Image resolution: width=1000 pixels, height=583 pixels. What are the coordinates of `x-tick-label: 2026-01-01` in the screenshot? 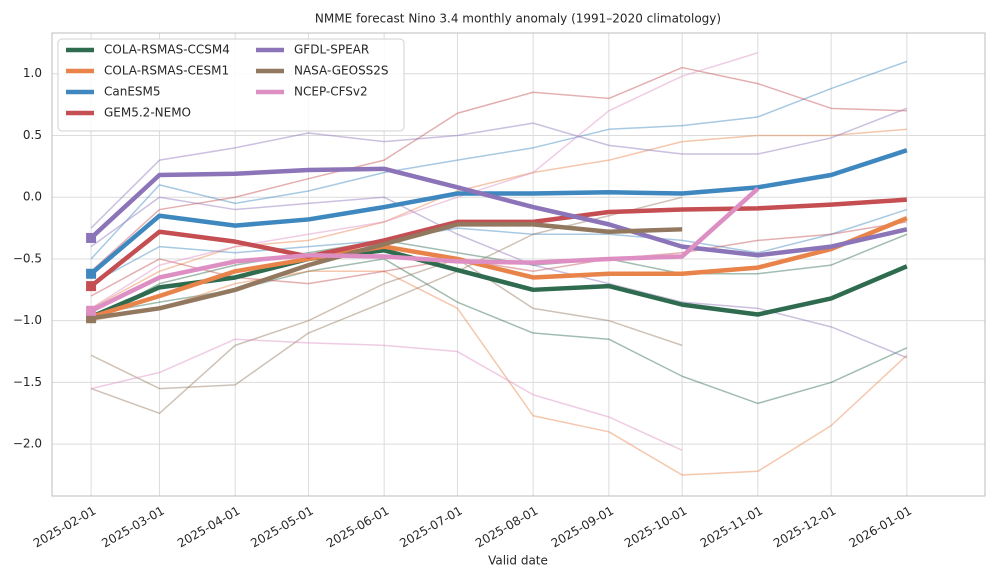 It's located at (880, 527).